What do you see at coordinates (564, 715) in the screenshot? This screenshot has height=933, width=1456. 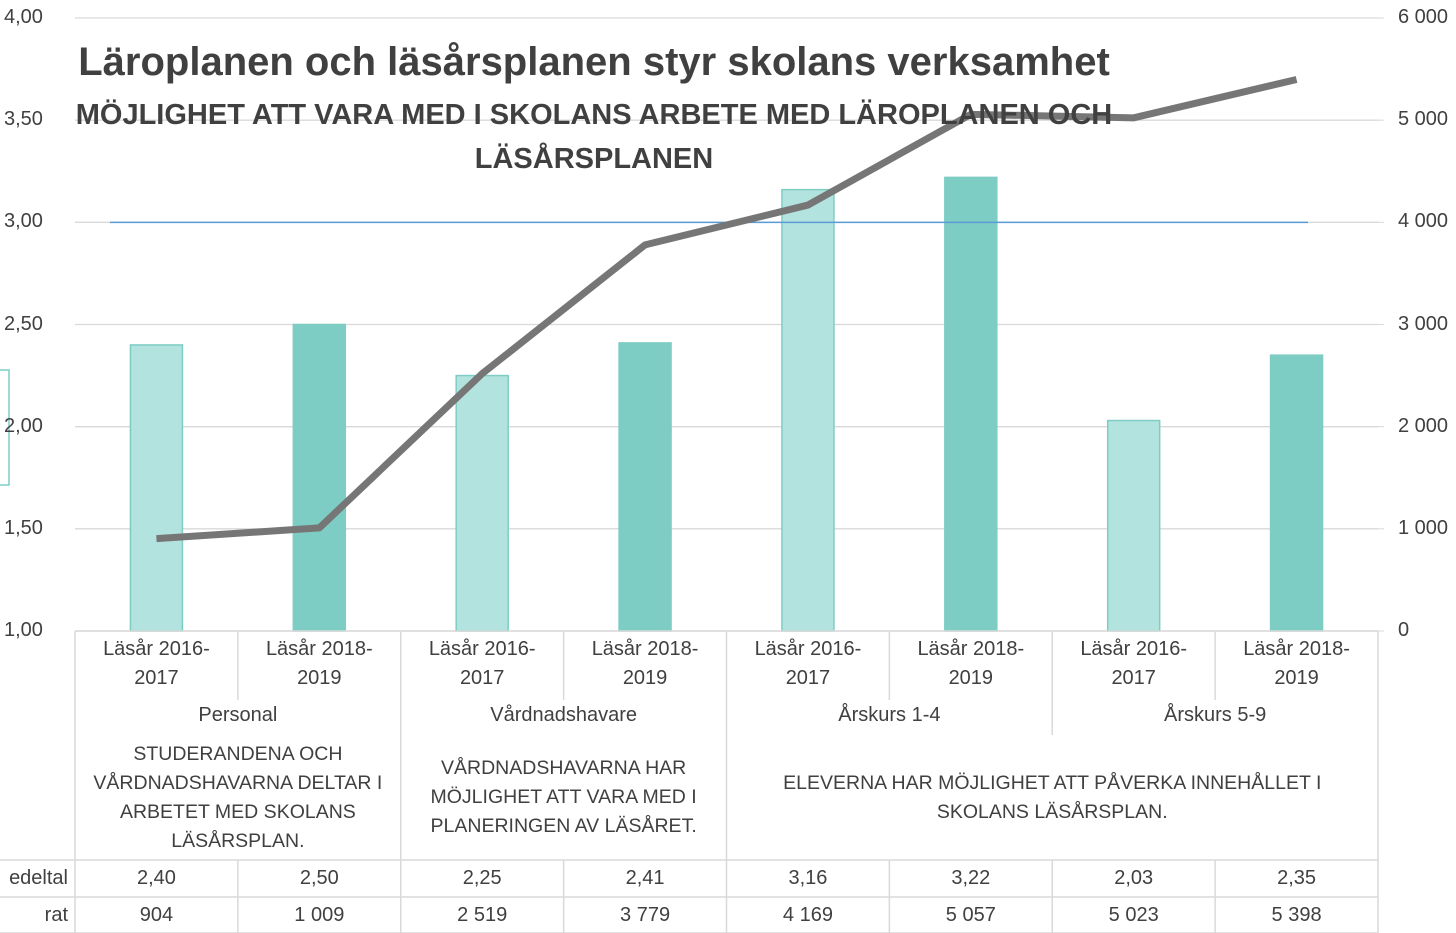 I see `group-label: Vårdnadshavare` at bounding box center [564, 715].